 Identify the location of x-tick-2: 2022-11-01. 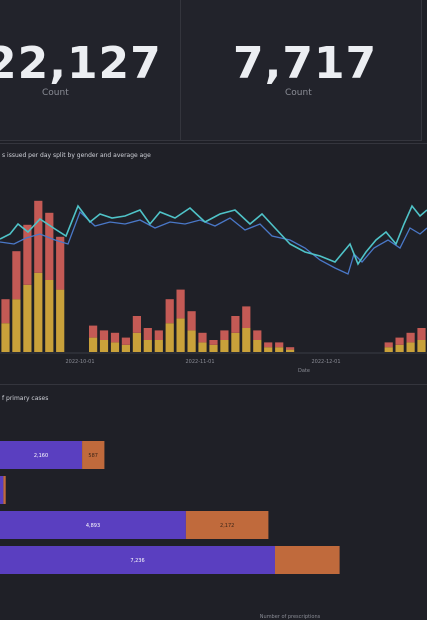
(199, 362).